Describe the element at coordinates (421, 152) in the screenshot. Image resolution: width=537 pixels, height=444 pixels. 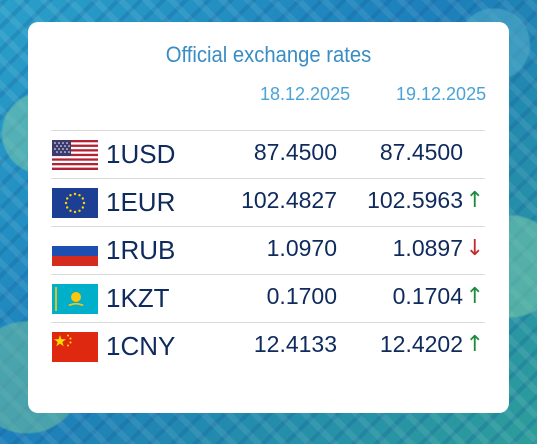
I see `rate-date-2: 87.4500` at that location.